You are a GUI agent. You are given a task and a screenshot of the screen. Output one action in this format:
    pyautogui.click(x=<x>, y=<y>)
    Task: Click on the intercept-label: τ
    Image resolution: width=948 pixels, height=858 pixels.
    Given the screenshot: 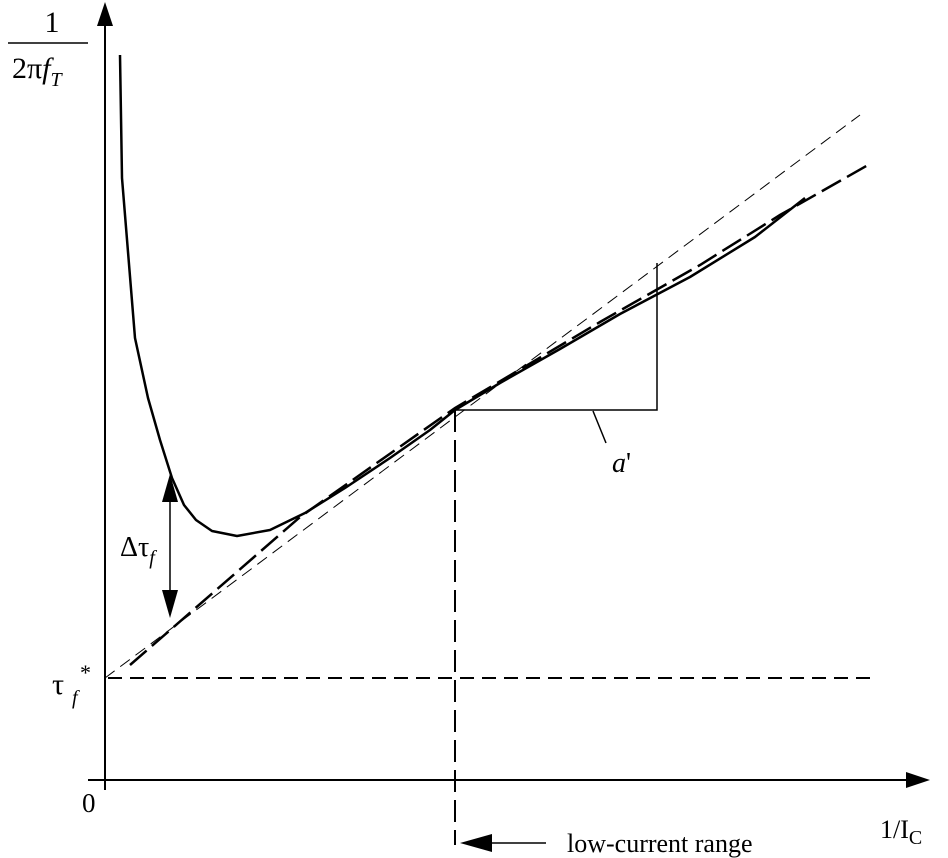 What is the action you would take?
    pyautogui.click(x=58, y=684)
    